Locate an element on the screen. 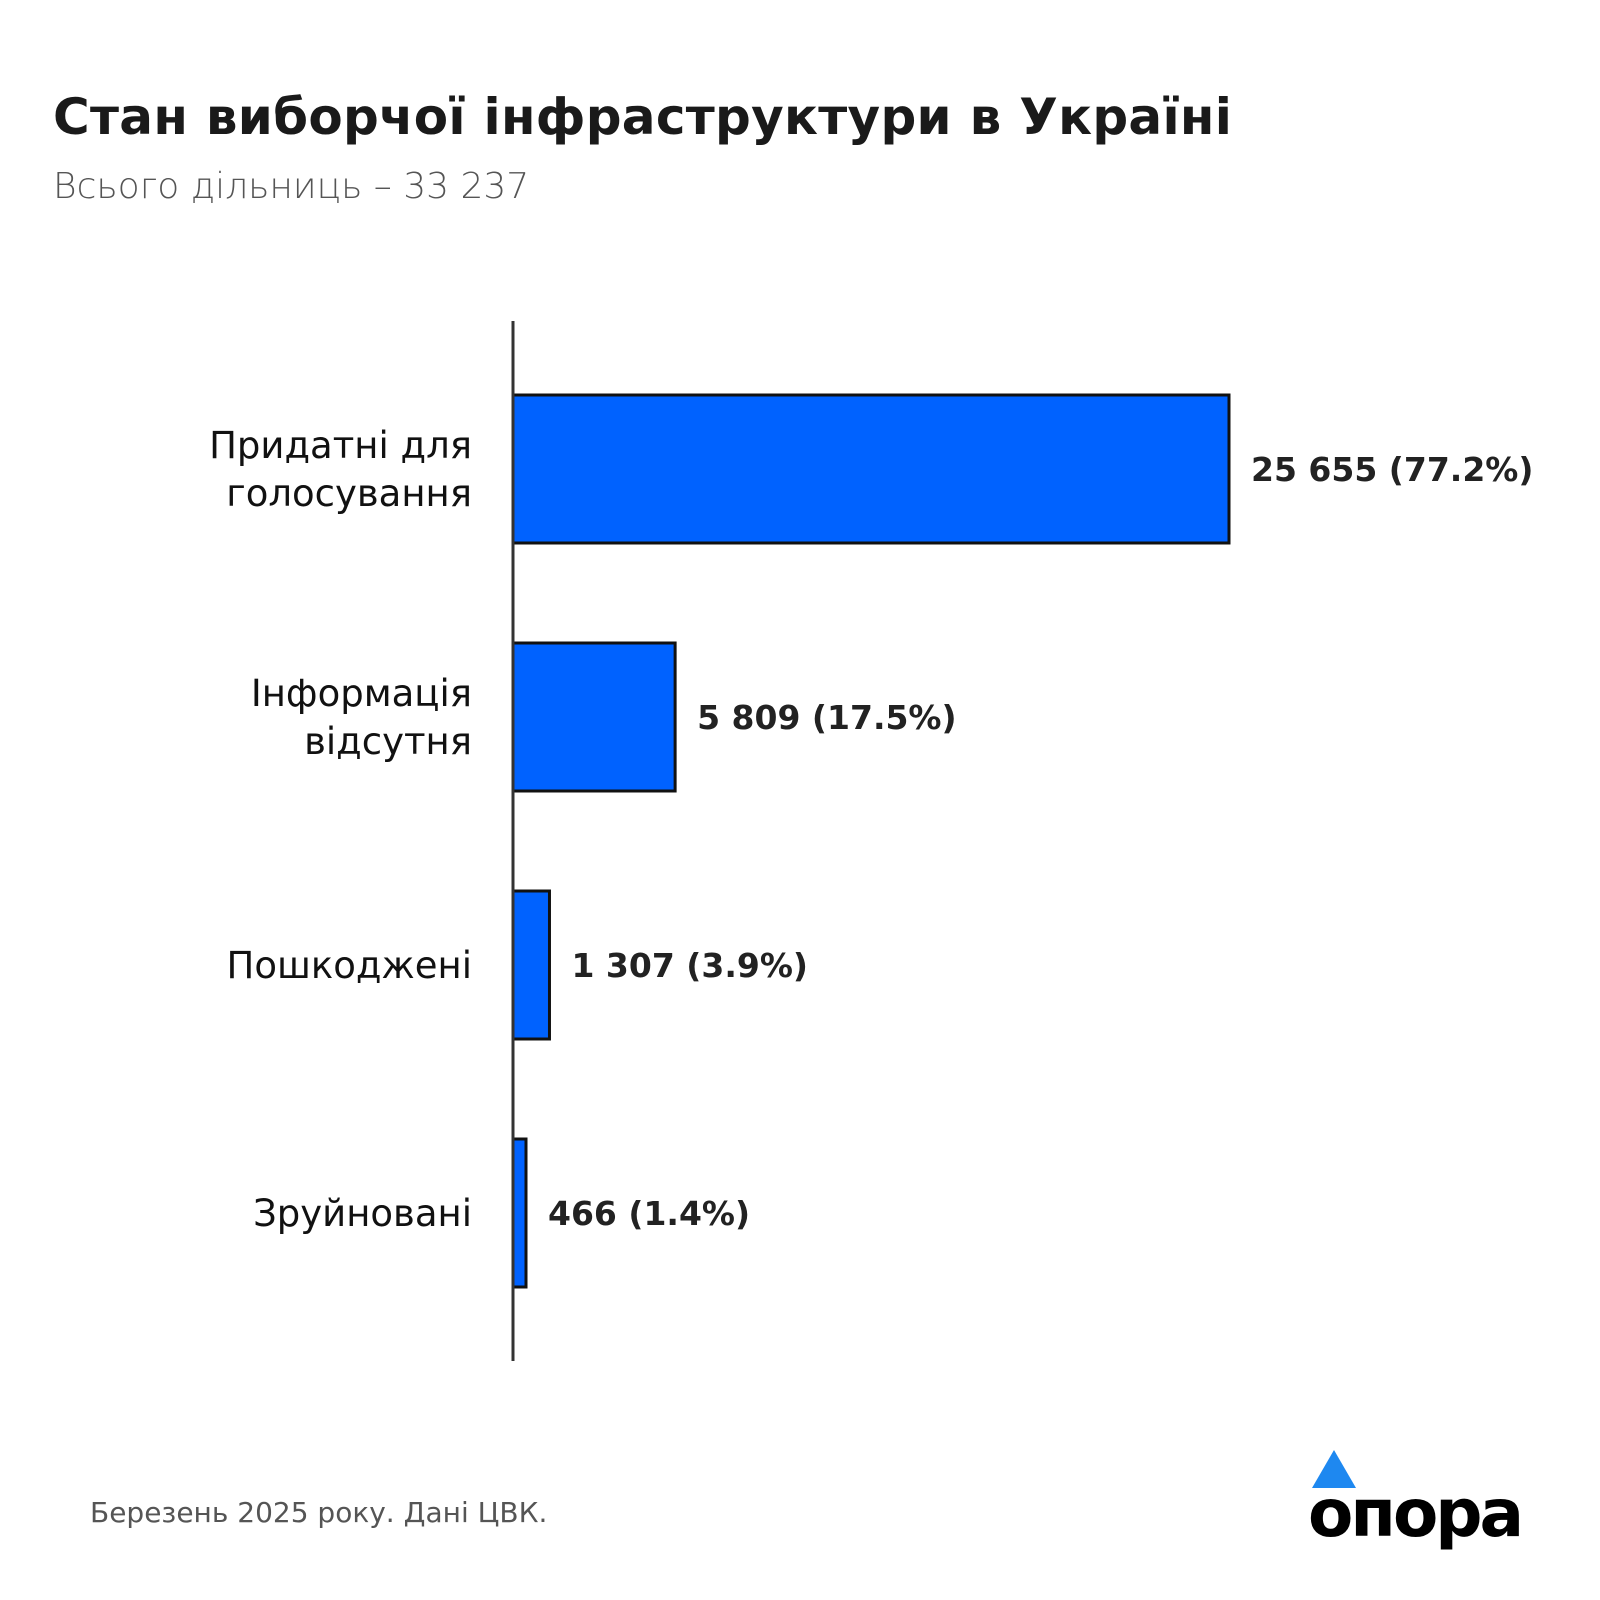  chart-subtitle: Всього дільниць – 33 237 is located at coordinates (291, 186).